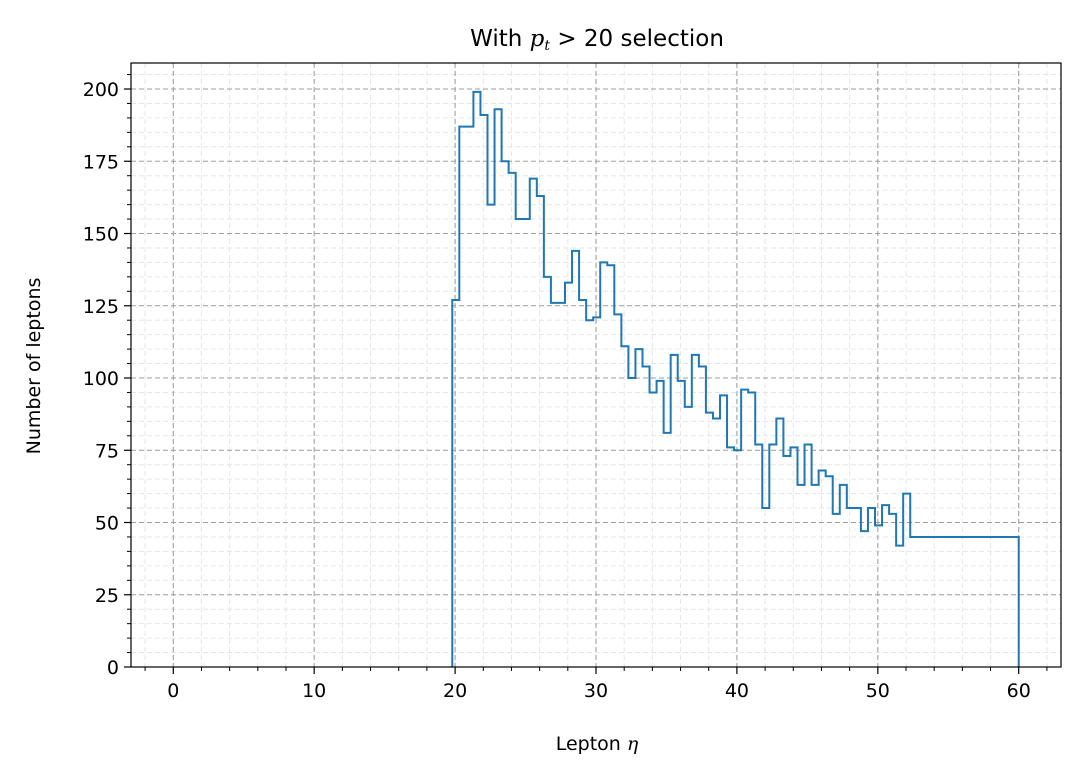  What do you see at coordinates (500, 39) in the screenshot?
I see `title-prefix: With` at bounding box center [500, 39].